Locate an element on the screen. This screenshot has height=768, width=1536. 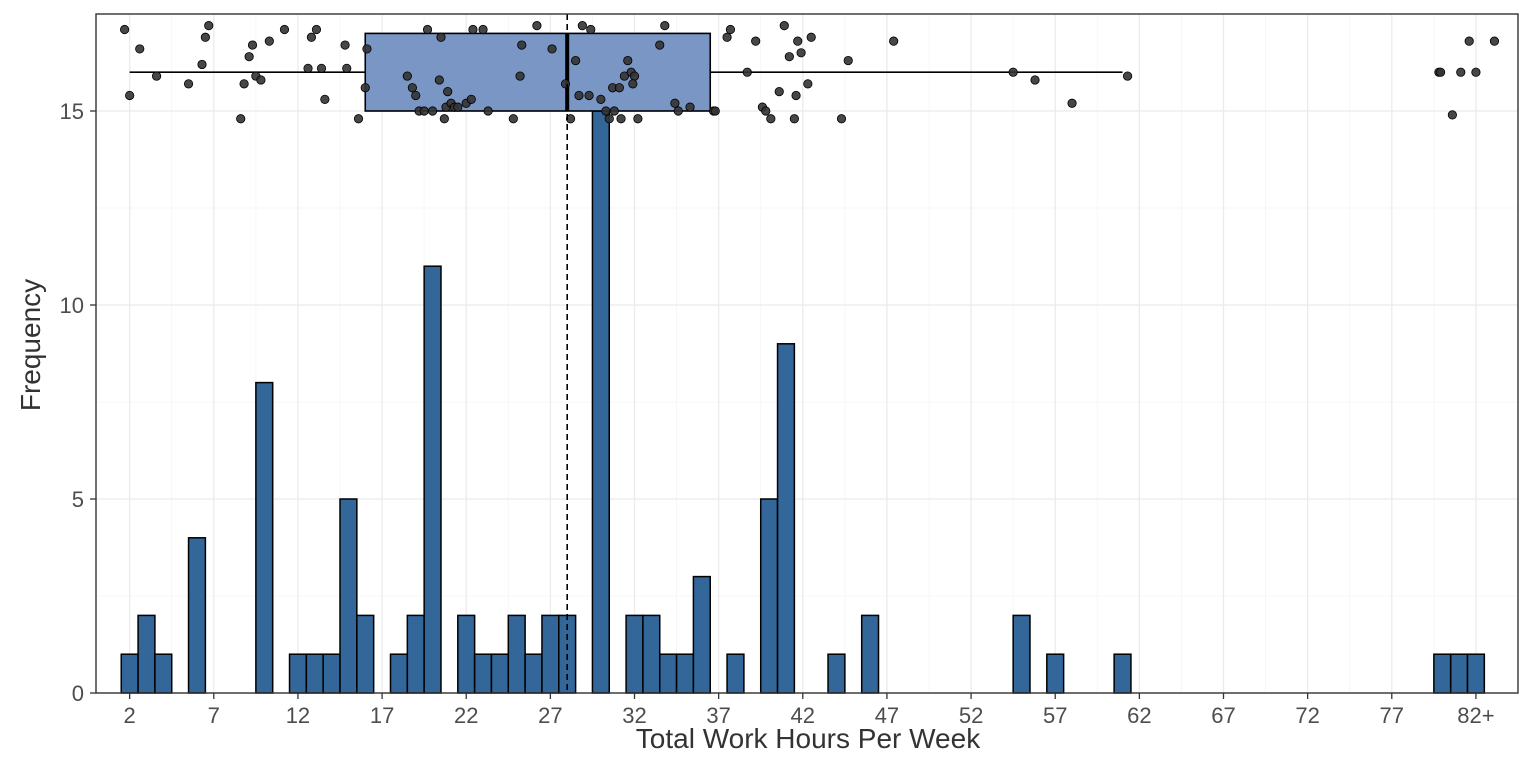
x-axis-title: Total Work Hours Per Week is located at coordinates (808, 738).